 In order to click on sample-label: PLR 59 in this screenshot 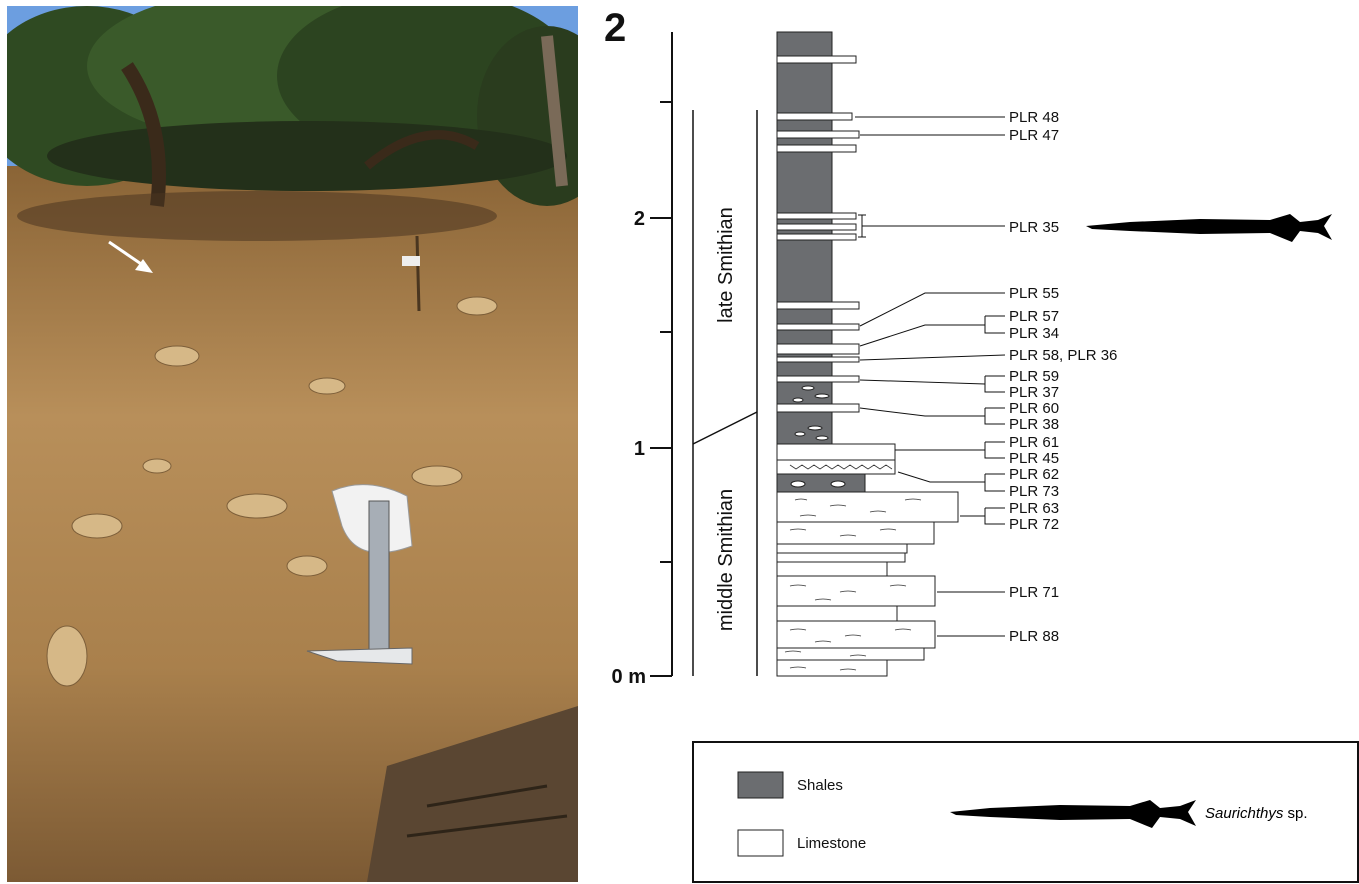, I will do `click(1034, 376)`.